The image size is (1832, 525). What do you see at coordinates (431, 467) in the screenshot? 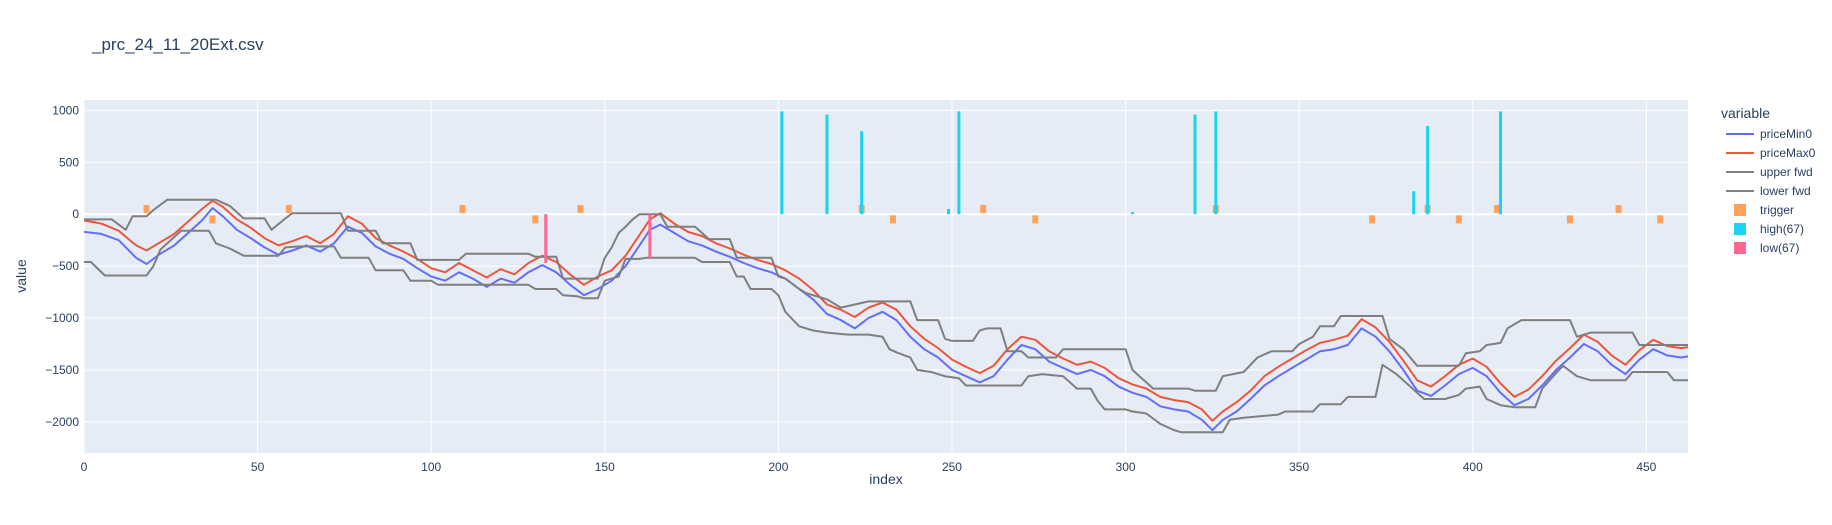
I see `x-tick-label: 100` at bounding box center [431, 467].